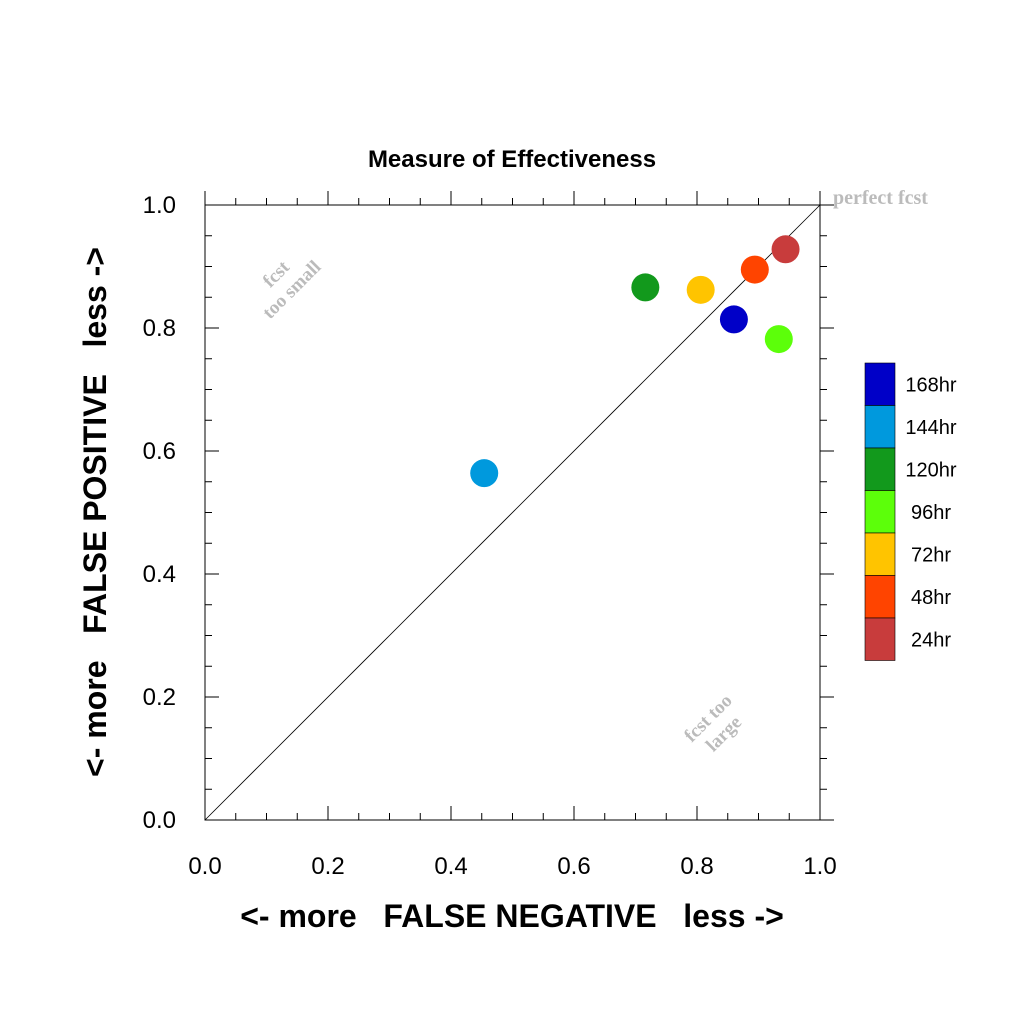 The height and width of the screenshot is (1024, 1024). Describe the element at coordinates (931, 598) in the screenshot. I see `legend-label-48hr: 48hr` at that location.